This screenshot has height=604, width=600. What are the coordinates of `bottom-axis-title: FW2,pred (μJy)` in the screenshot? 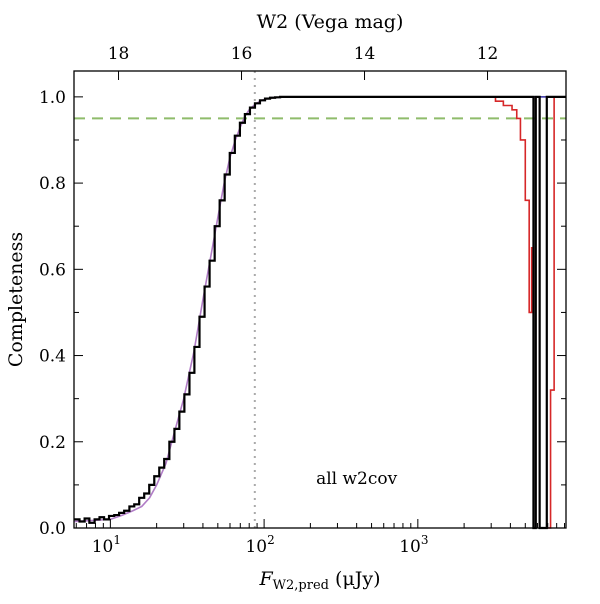 It's located at (319, 580).